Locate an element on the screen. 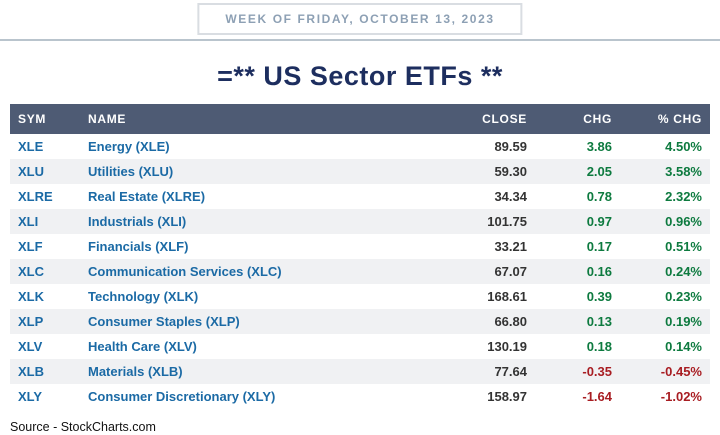 The width and height of the screenshot is (720, 435). cell-pct-change: 0.96% is located at coordinates (683, 221).